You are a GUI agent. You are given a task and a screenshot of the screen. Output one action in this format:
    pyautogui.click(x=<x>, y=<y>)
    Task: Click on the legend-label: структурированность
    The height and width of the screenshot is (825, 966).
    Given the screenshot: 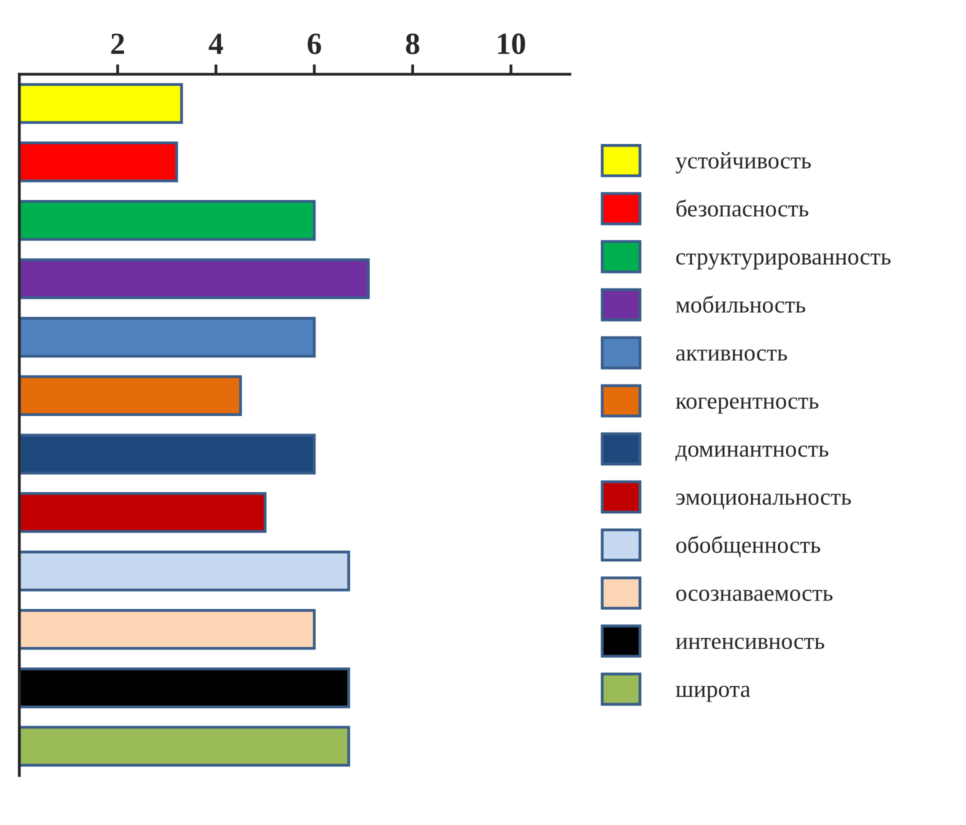 What is the action you would take?
    pyautogui.click(x=783, y=261)
    